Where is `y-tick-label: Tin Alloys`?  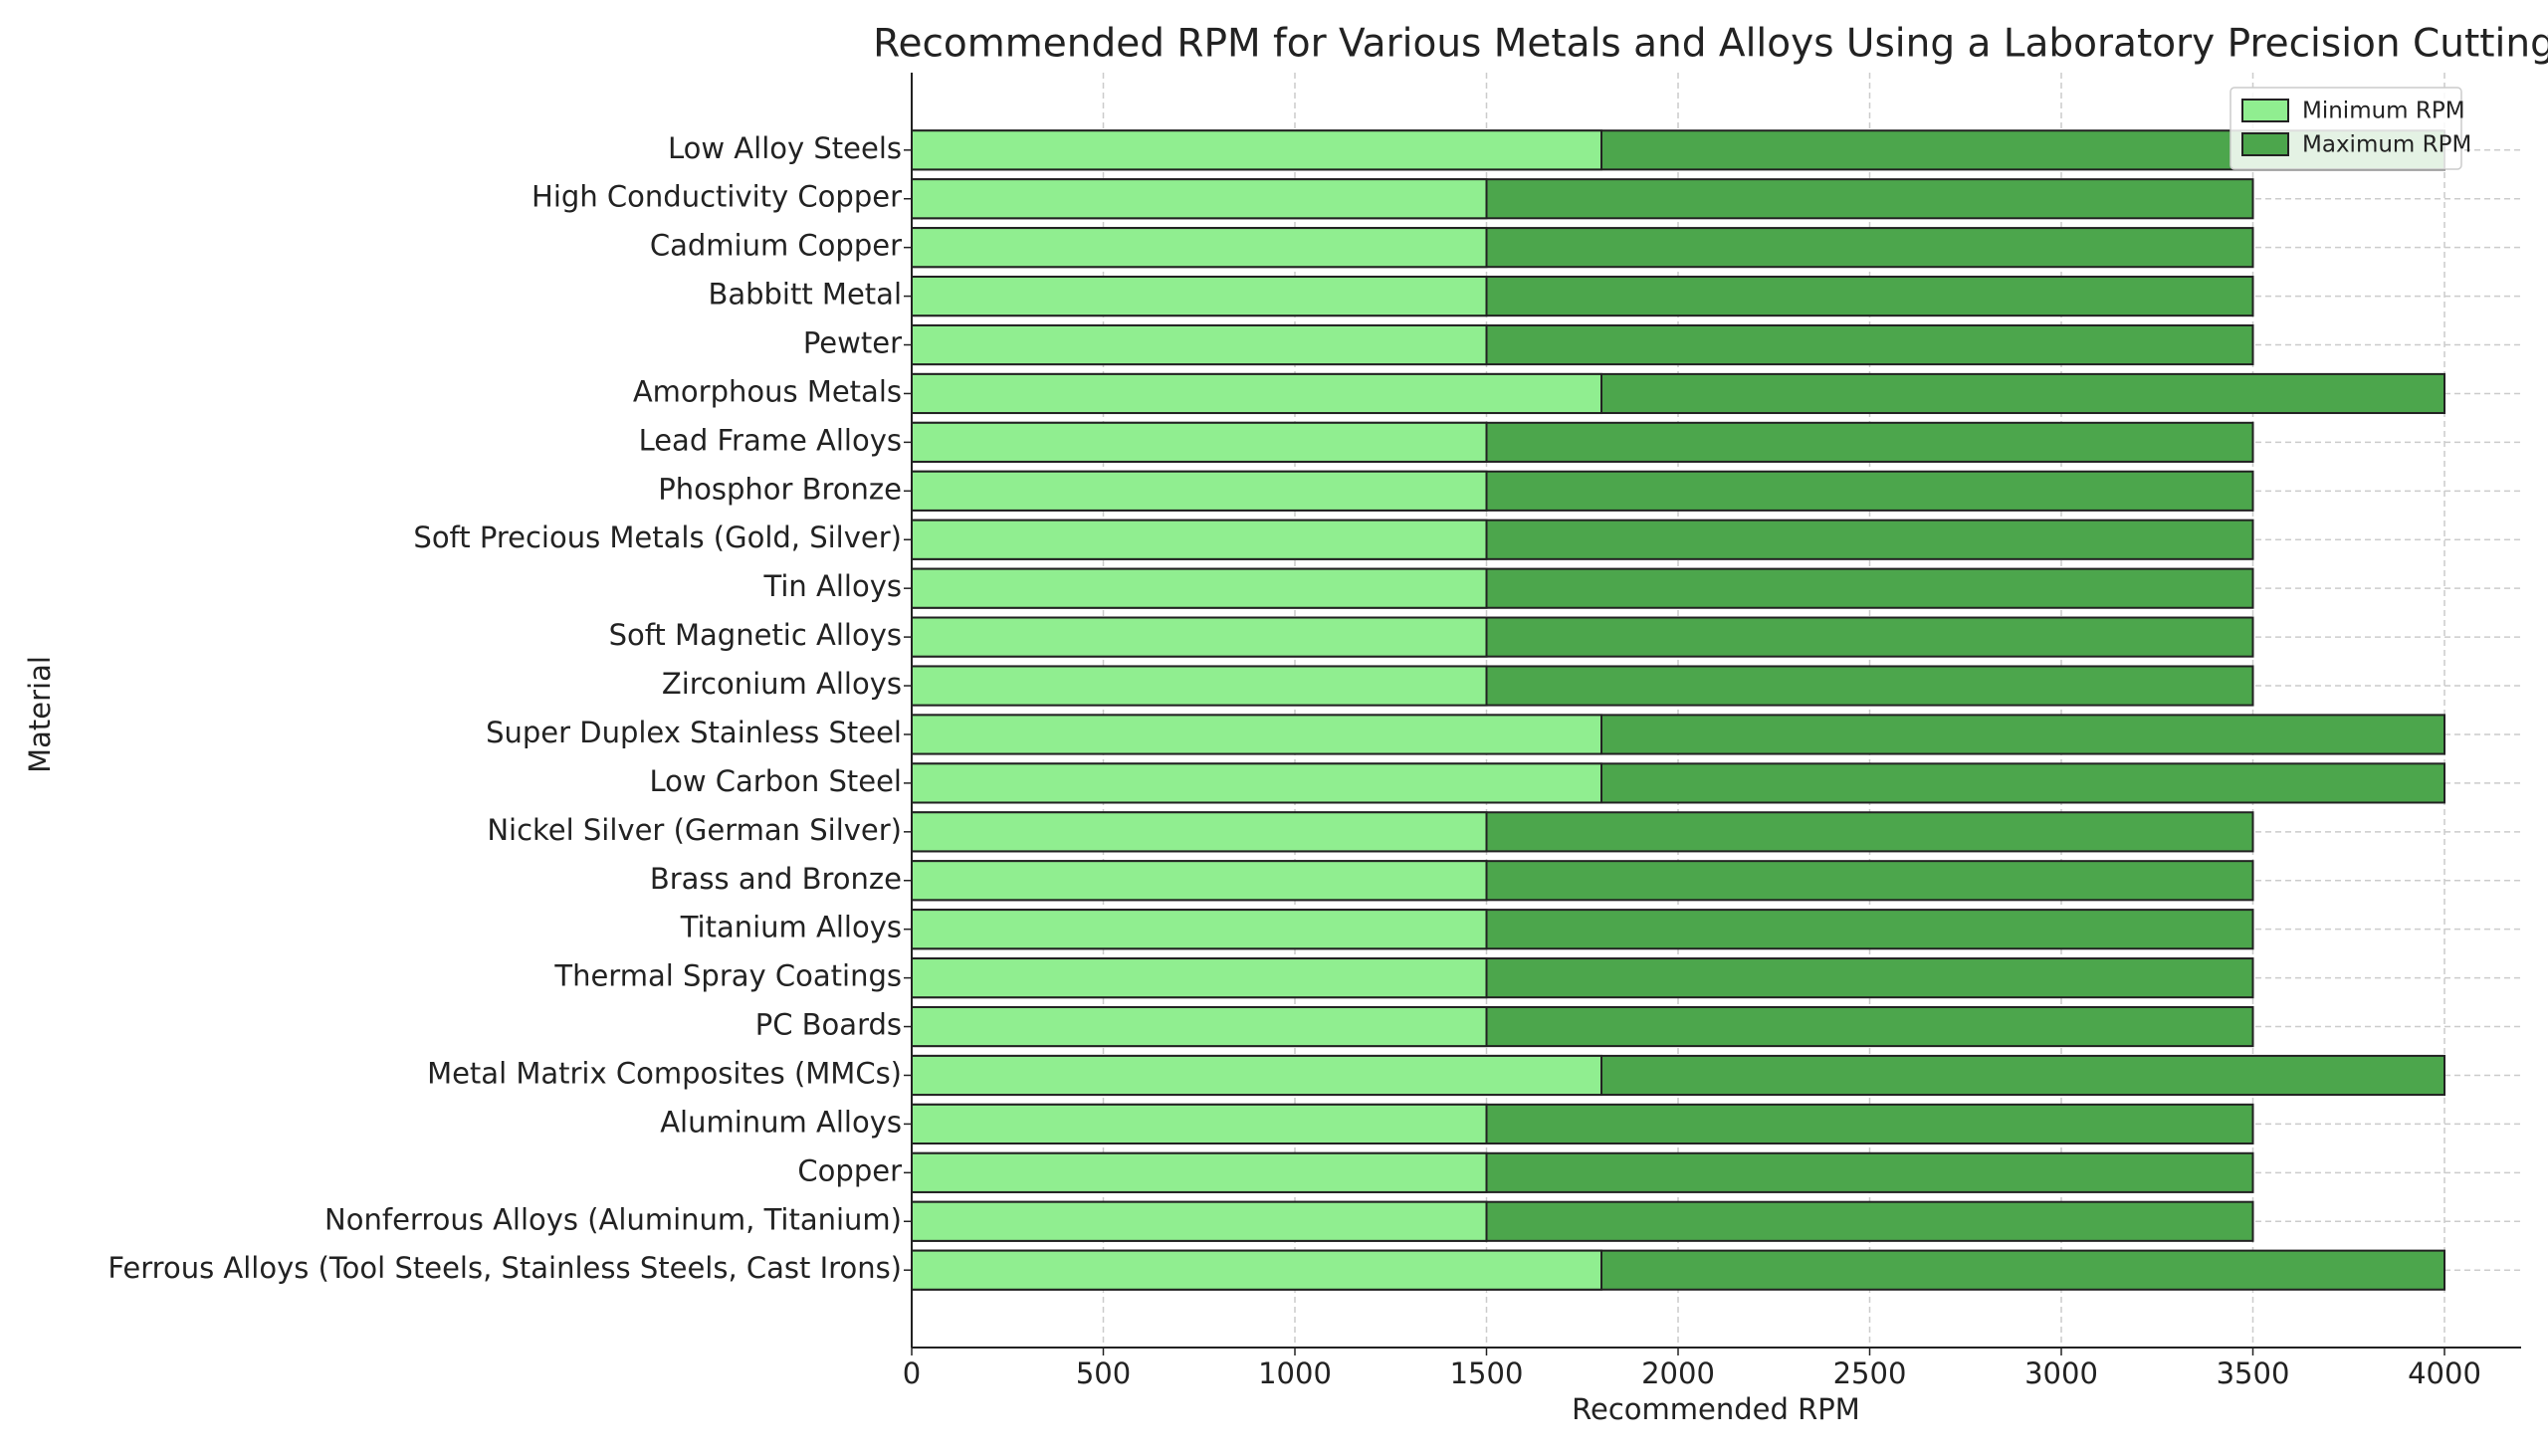 y-tick-label: Tin Alloys is located at coordinates (832, 586).